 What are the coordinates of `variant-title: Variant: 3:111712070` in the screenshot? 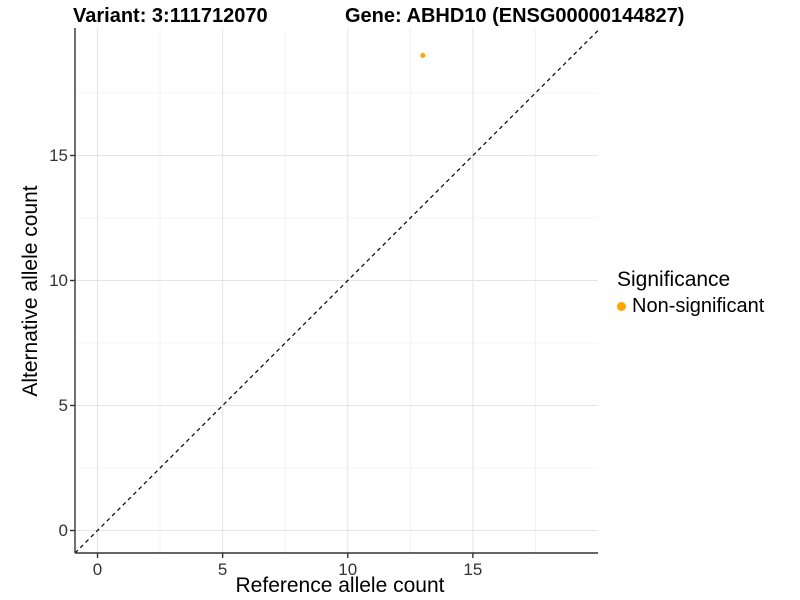 It's located at (170, 16).